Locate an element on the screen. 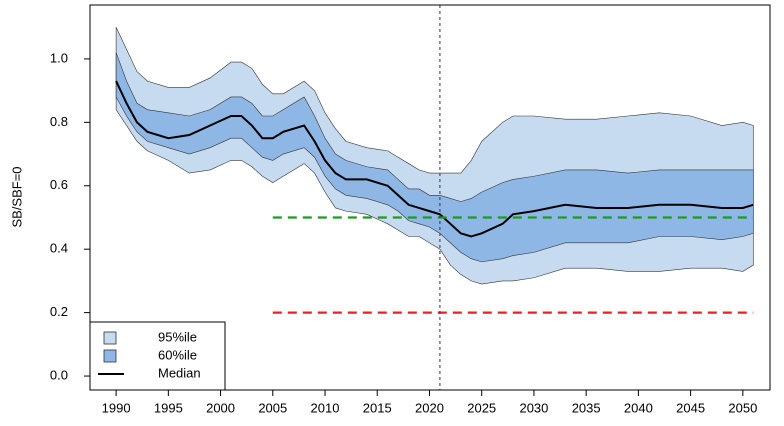  x-tick-label: 2040 is located at coordinates (638, 407).